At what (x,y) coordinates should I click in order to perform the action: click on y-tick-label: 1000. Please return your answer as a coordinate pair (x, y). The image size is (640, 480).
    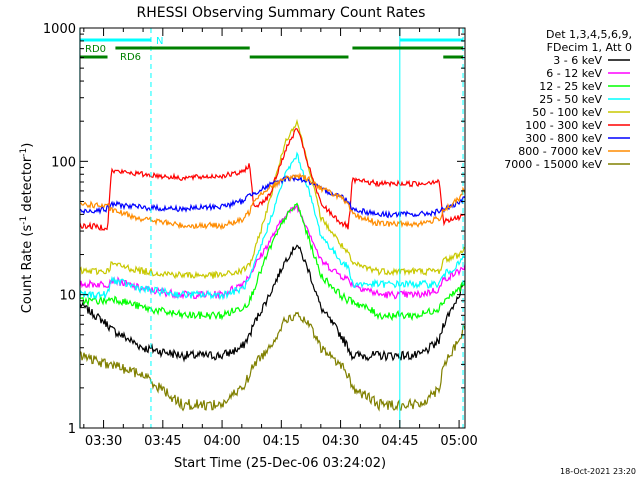
    Looking at the image, I should click on (59, 29).